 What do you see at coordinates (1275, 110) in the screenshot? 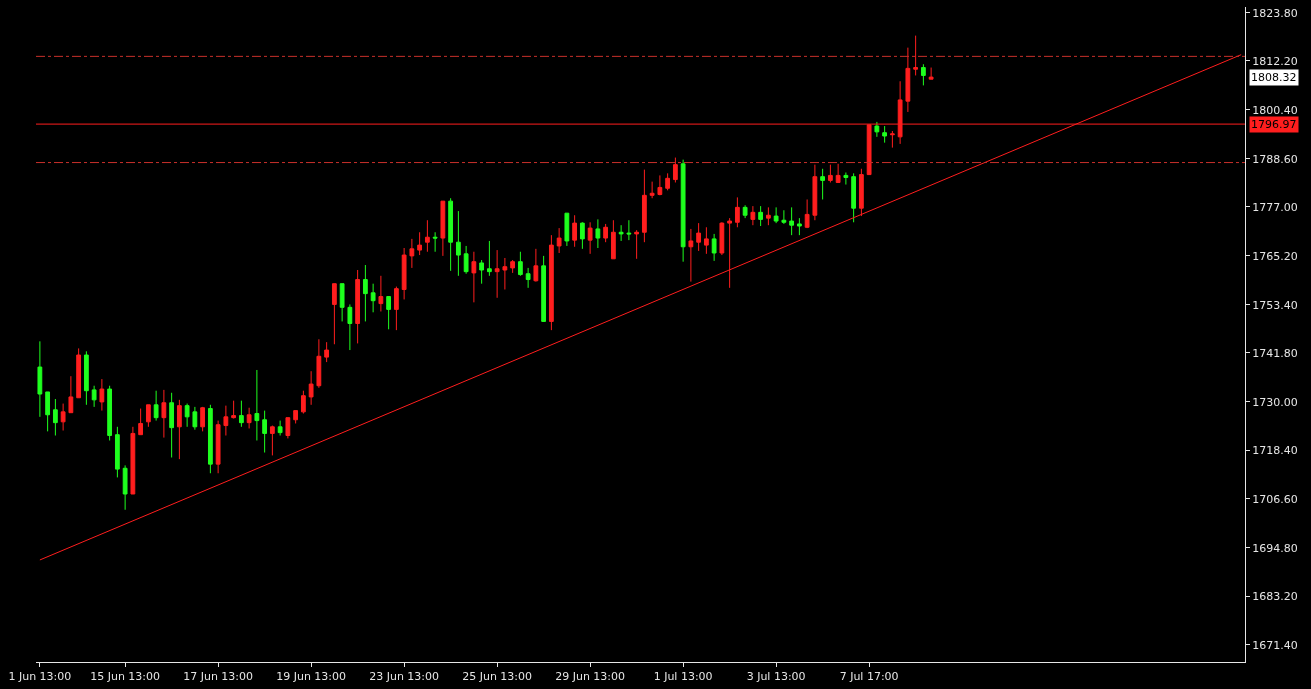
I see `y-tick-label: 1800.40` at bounding box center [1275, 110].